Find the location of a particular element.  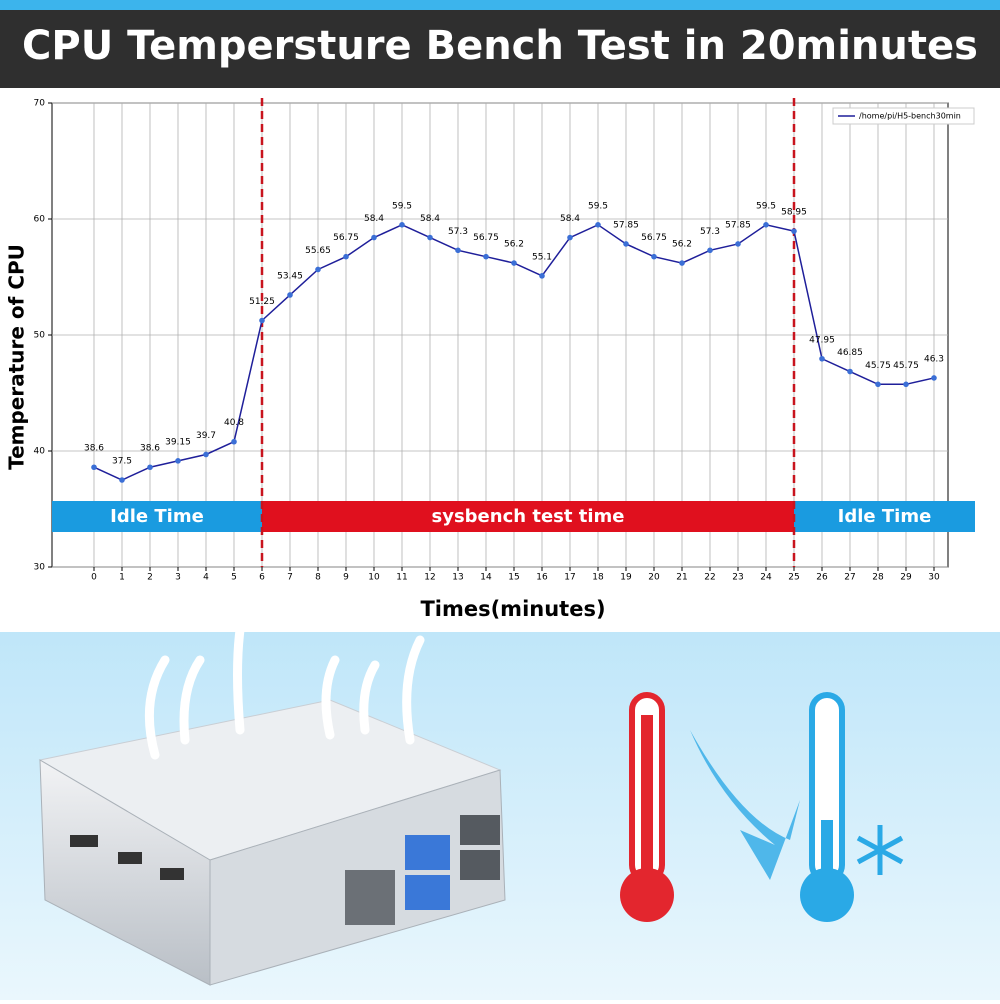

x-tick-label: 19 is located at coordinates (626, 578).